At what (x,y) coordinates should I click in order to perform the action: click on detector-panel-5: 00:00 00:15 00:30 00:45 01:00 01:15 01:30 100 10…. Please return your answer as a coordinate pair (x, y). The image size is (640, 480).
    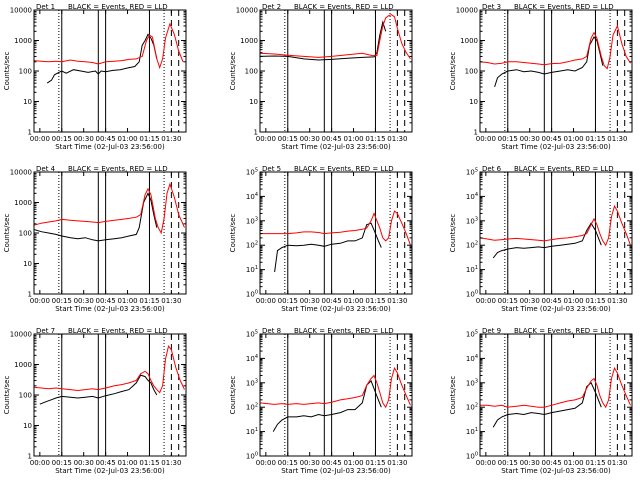
    Looking at the image, I should click on (321, 239).